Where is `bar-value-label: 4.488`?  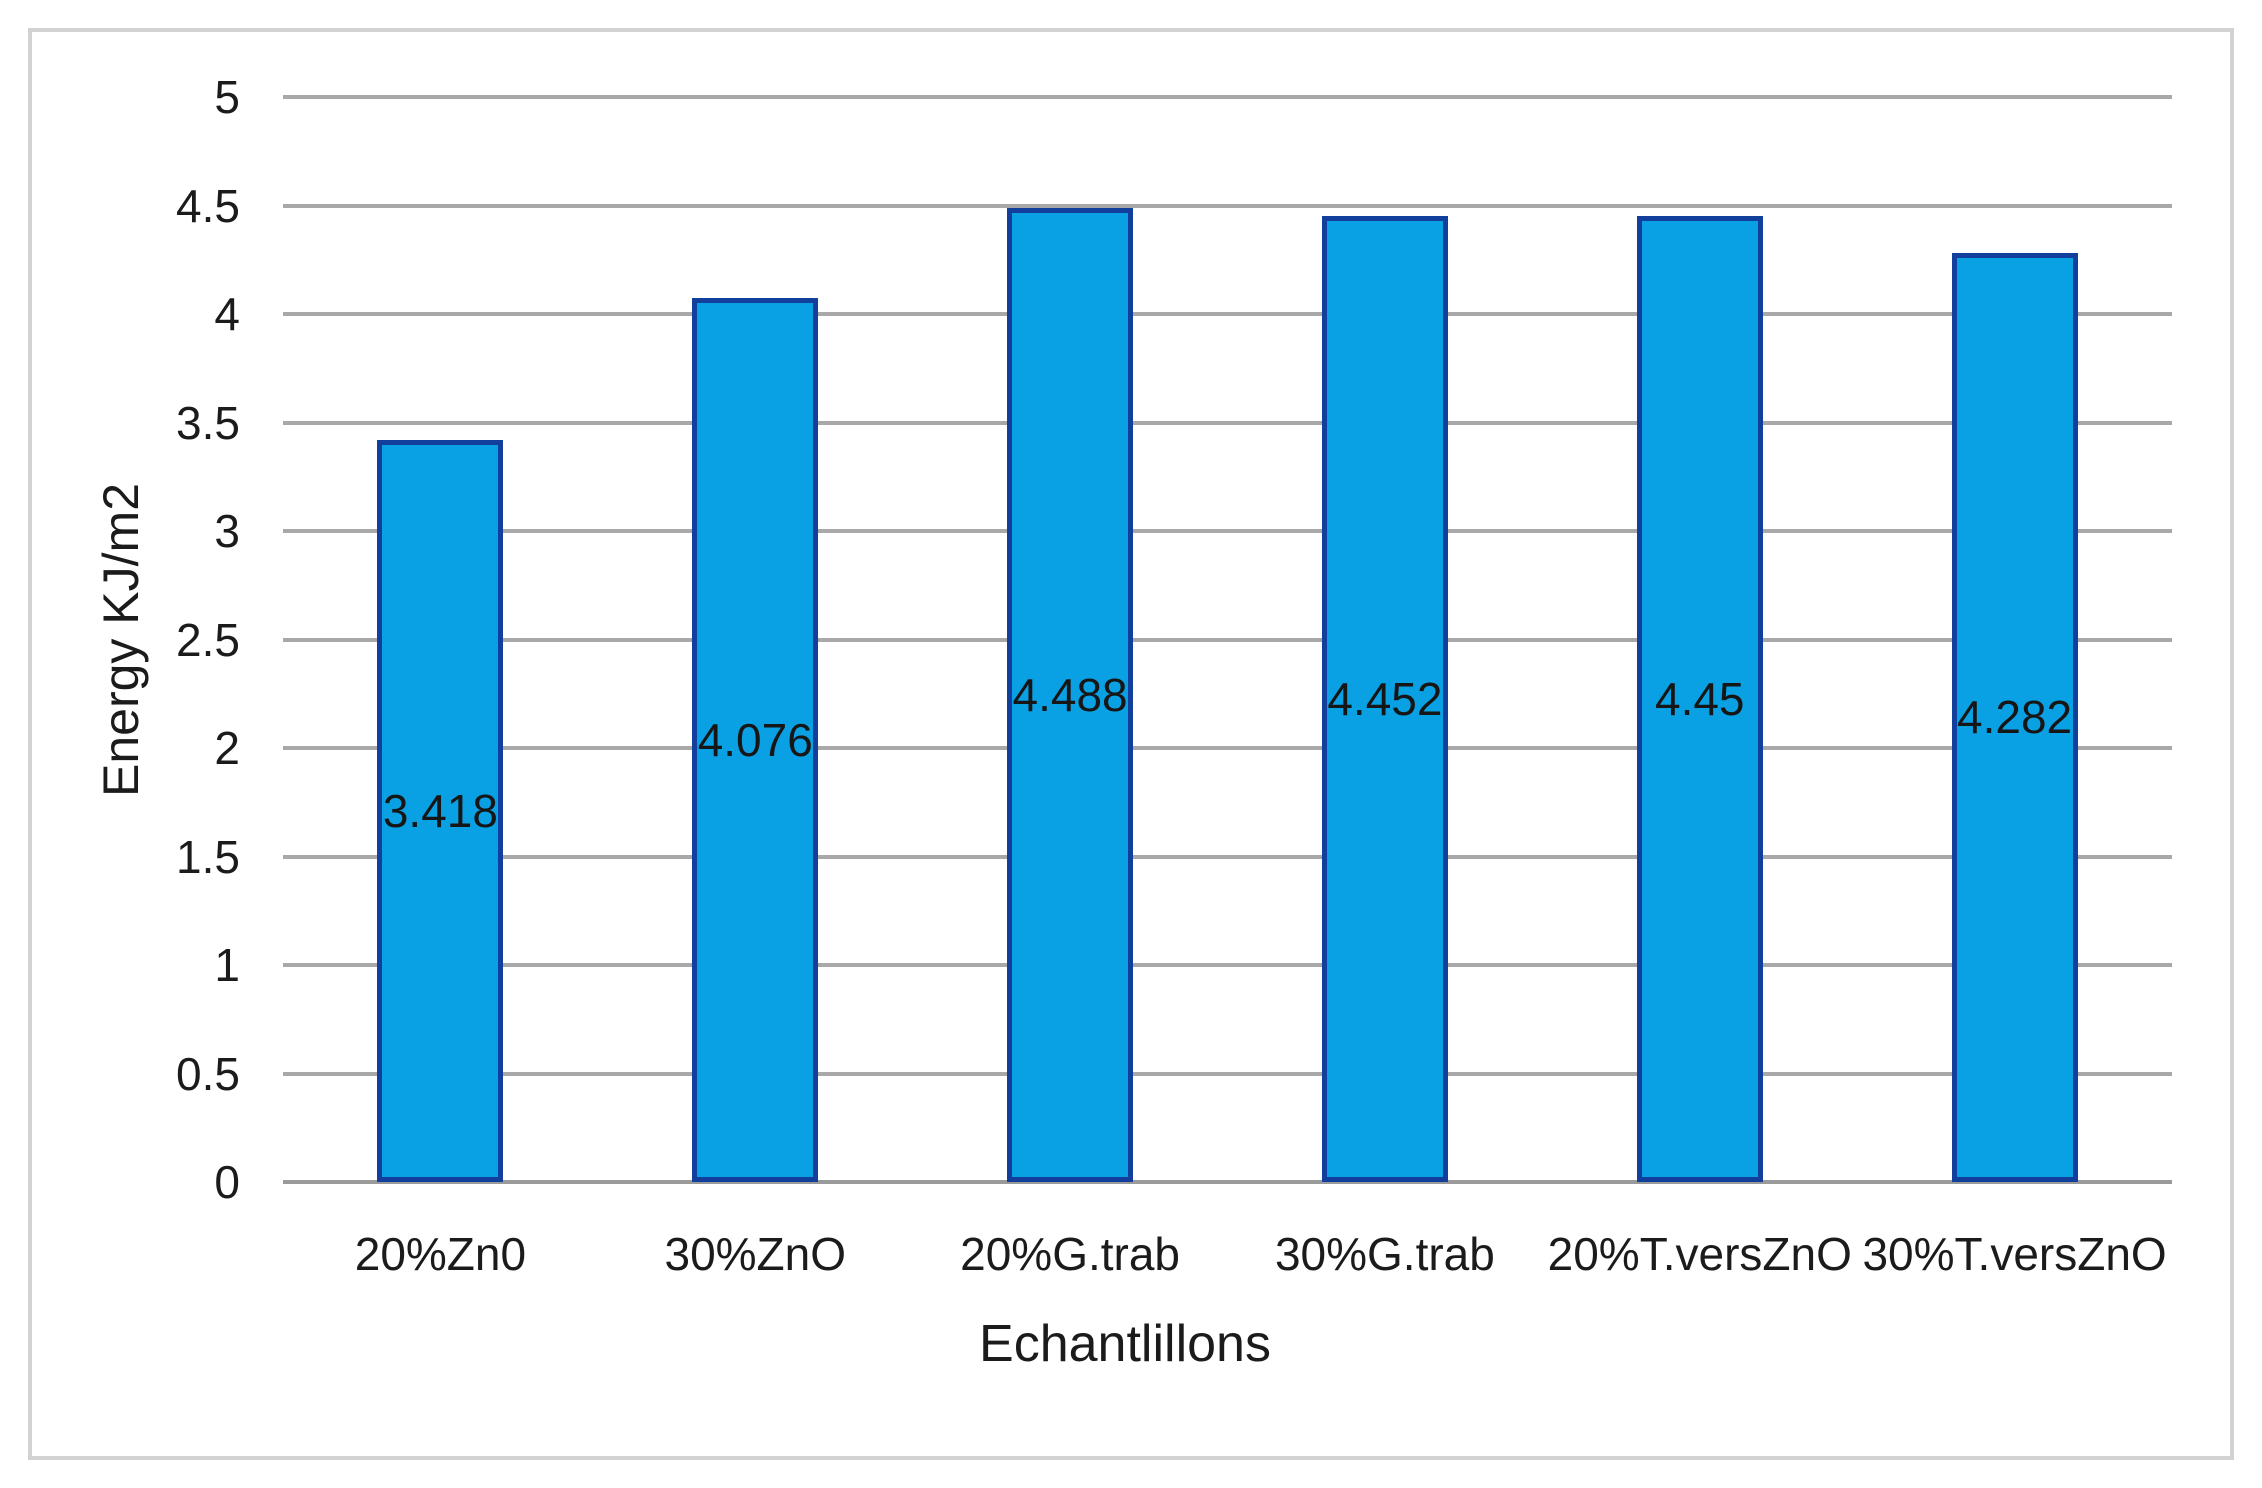 bar-value-label: 4.488 is located at coordinates (1070, 695).